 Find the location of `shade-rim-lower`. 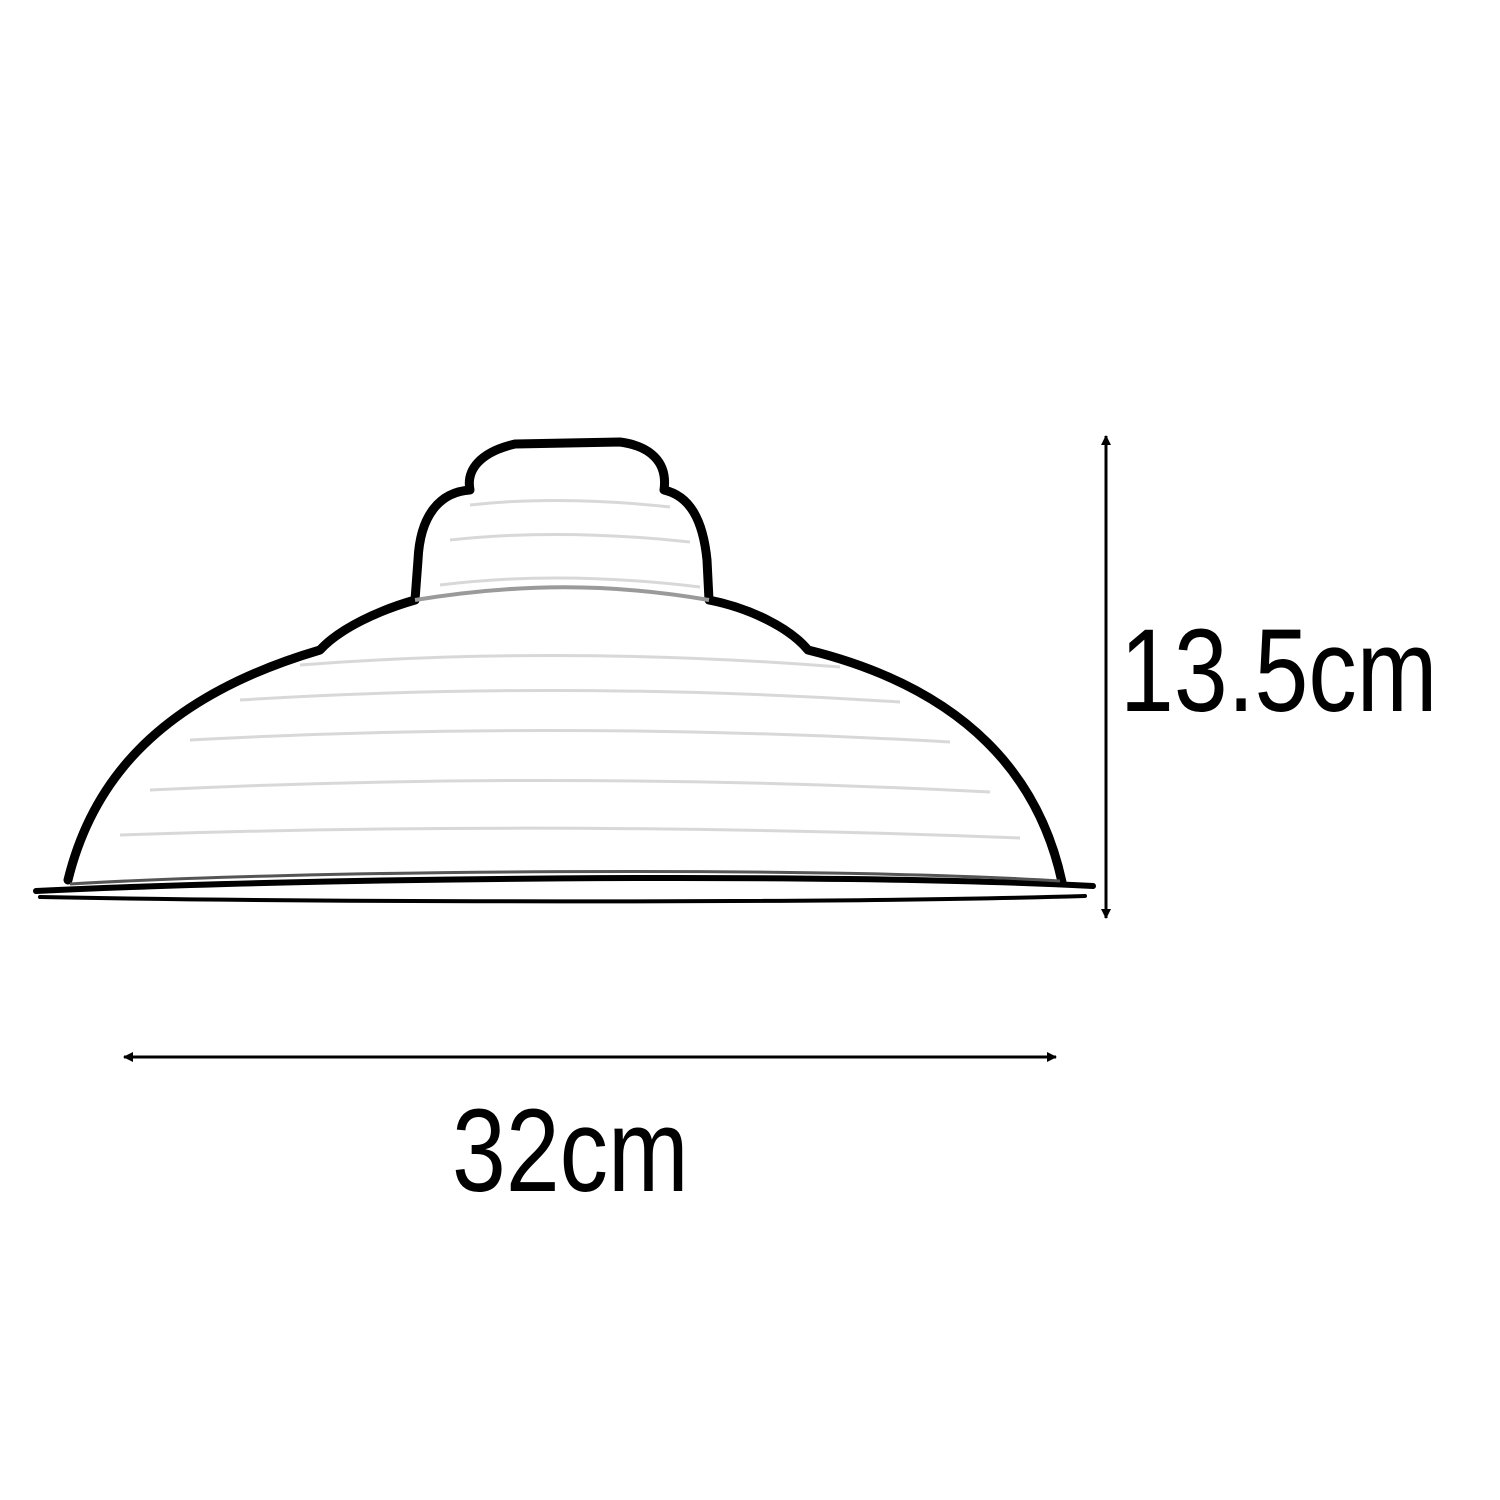

shade-rim-lower is located at coordinates (562, 899).